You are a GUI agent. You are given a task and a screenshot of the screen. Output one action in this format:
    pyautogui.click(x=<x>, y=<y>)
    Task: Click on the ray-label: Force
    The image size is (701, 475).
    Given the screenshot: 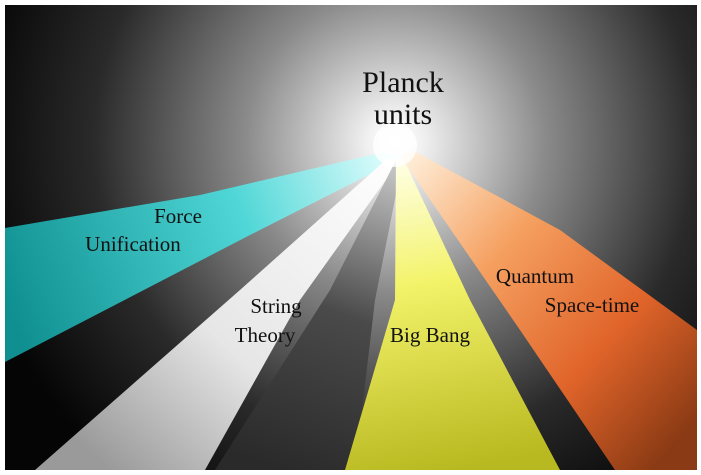 What is the action you would take?
    pyautogui.click(x=178, y=216)
    